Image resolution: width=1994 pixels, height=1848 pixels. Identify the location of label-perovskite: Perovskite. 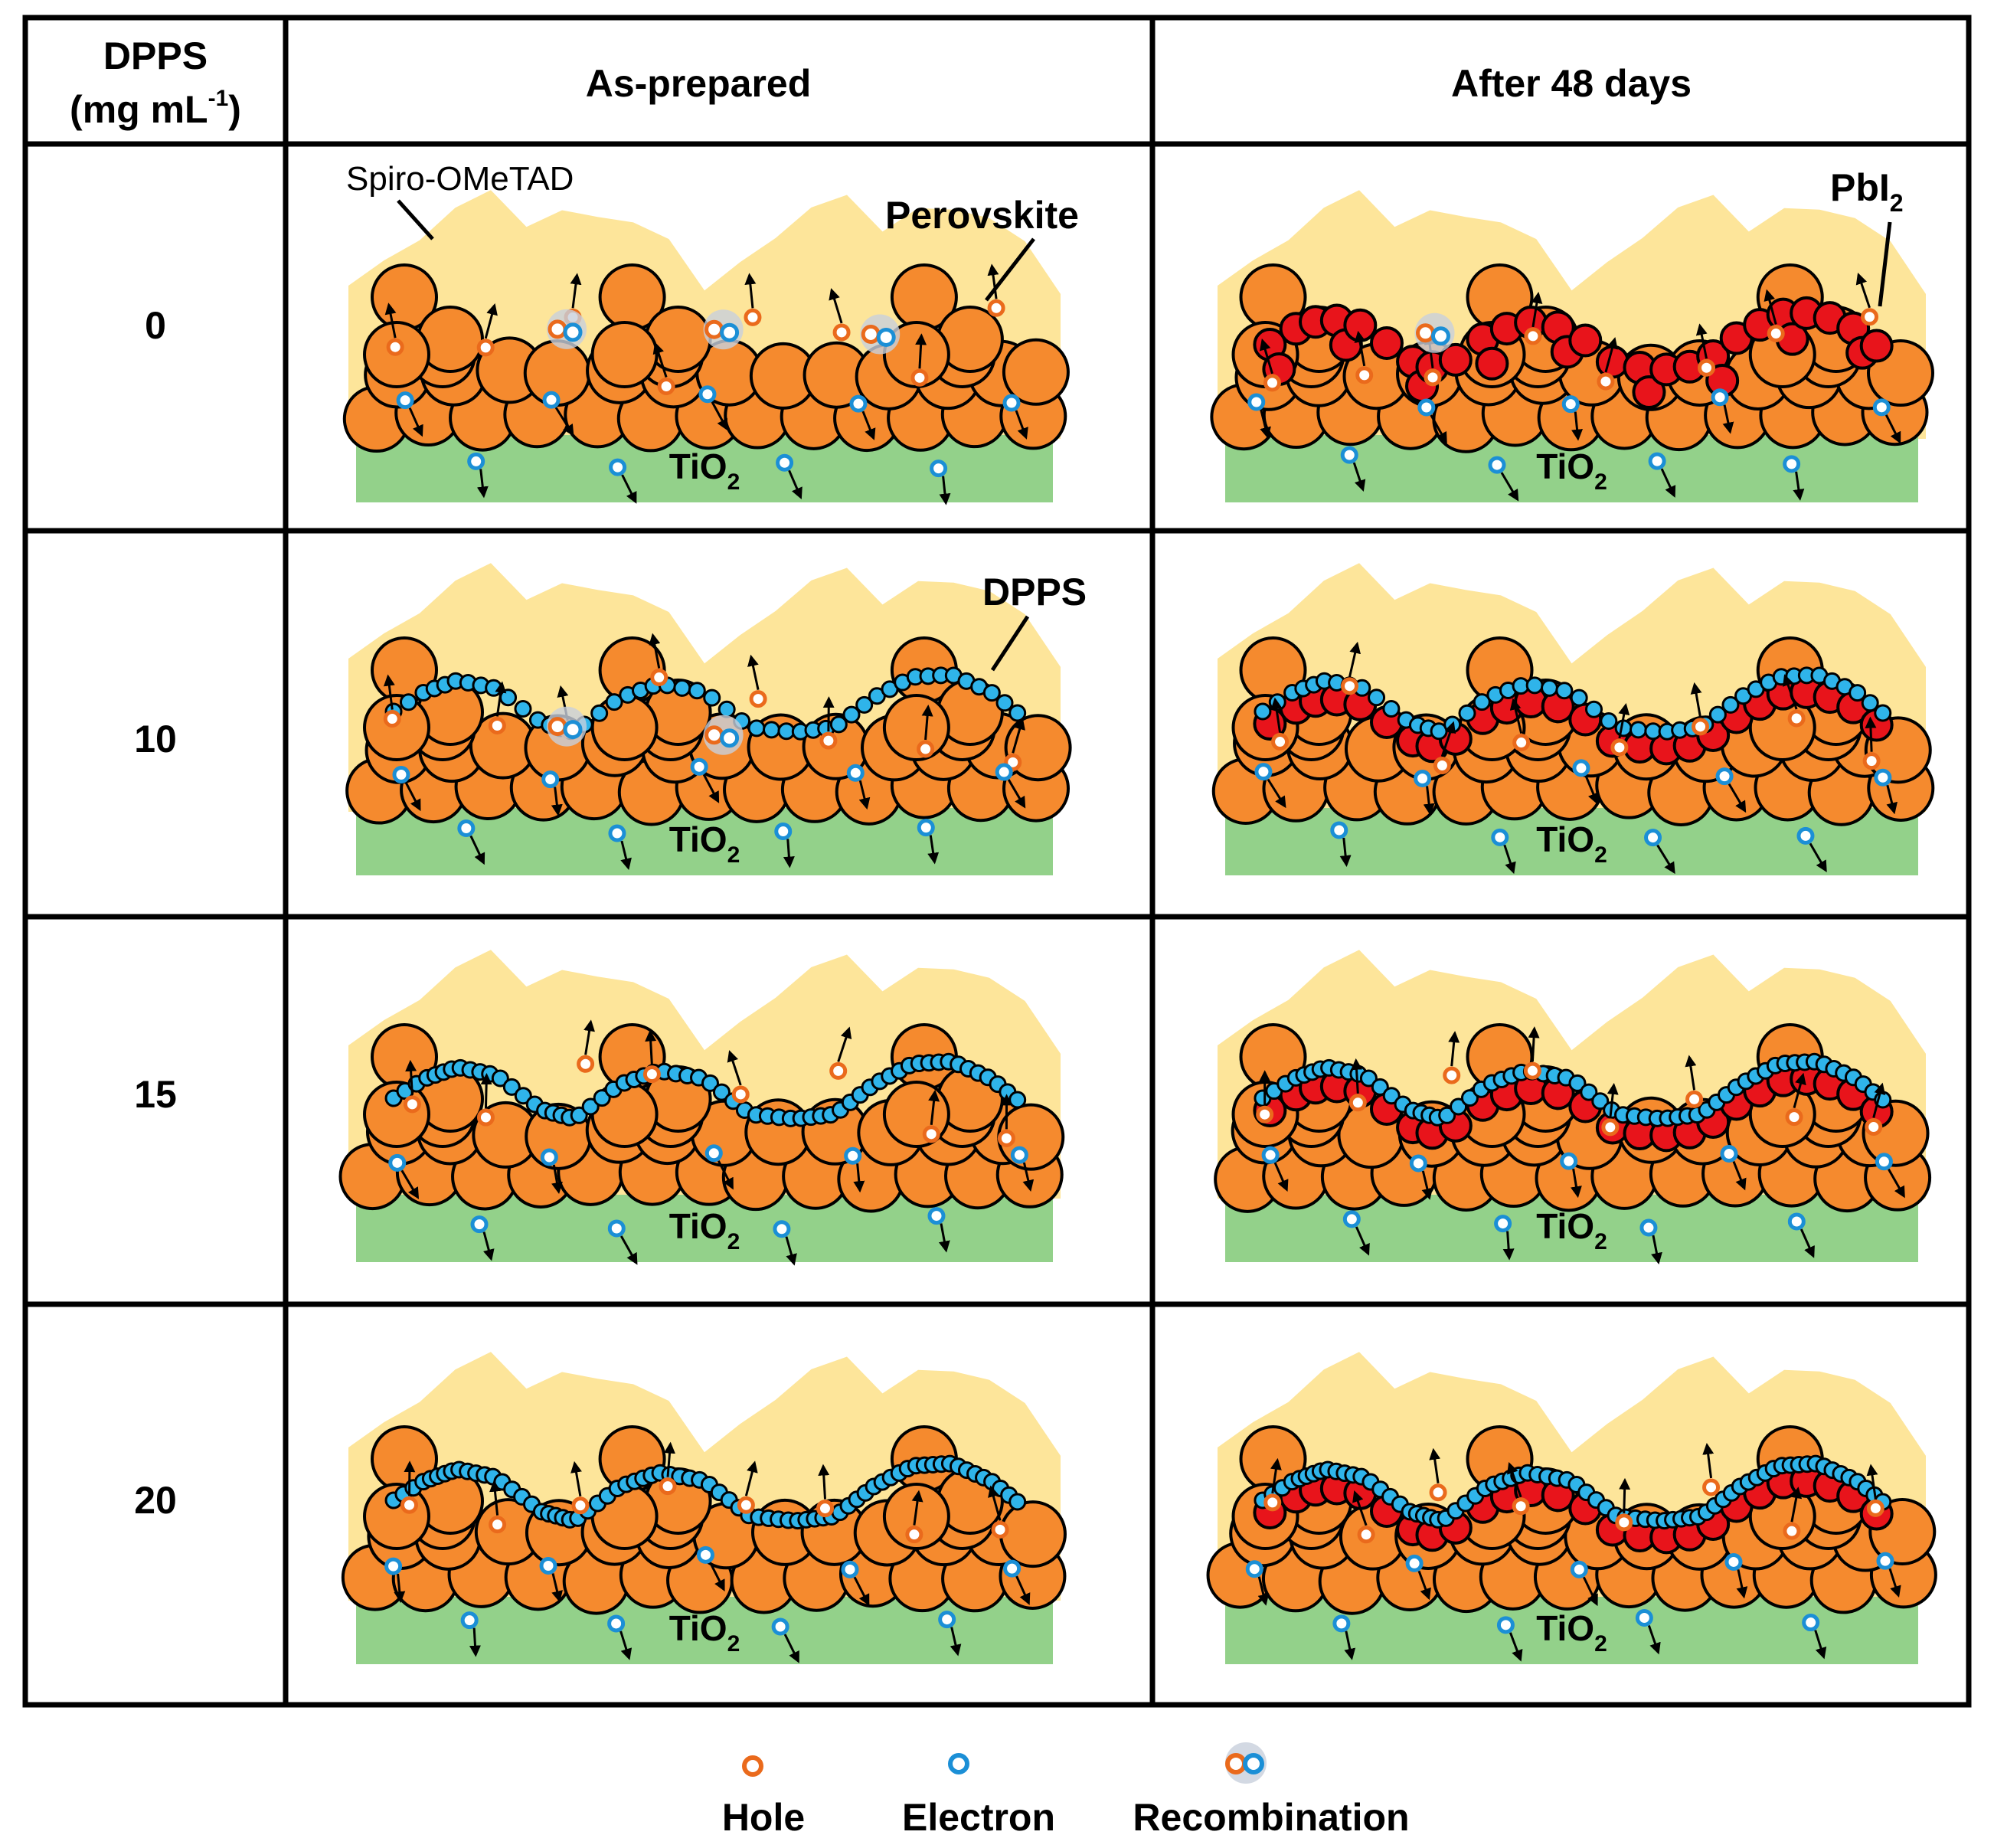
(982, 215).